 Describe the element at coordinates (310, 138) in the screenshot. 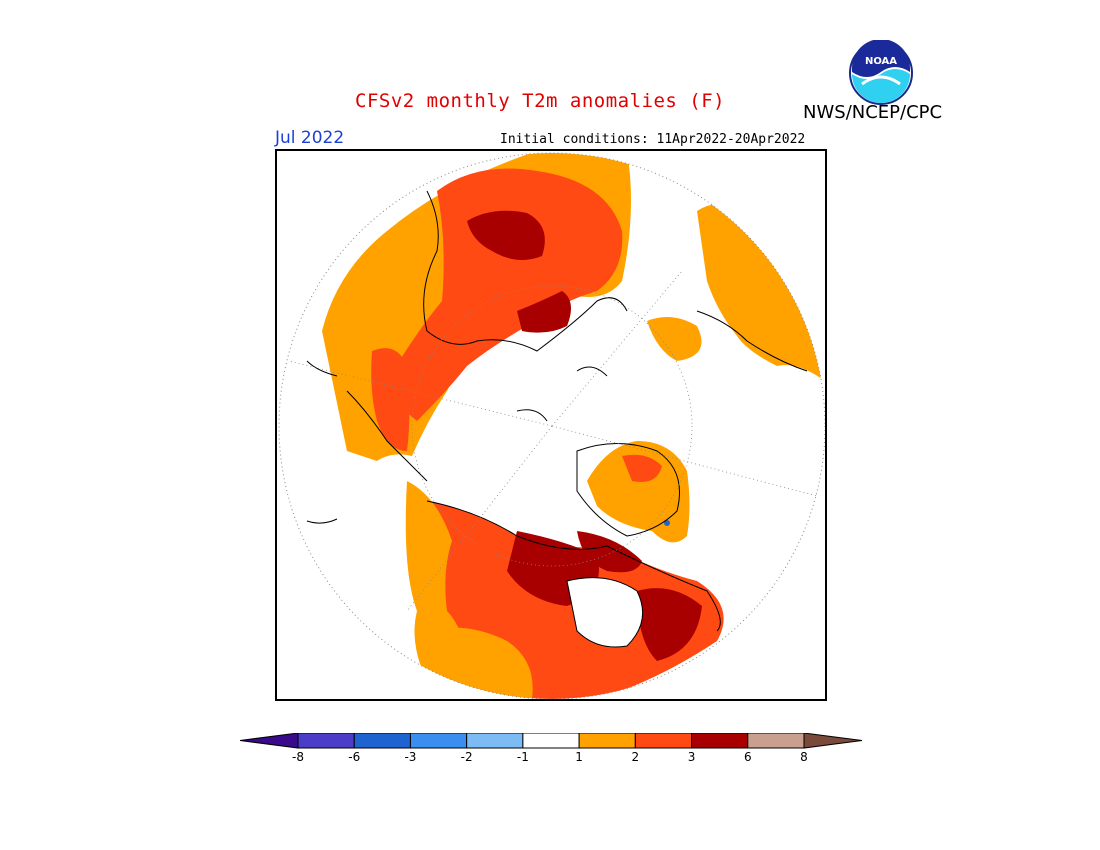

I see `forecast-month: Jul 2022` at that location.